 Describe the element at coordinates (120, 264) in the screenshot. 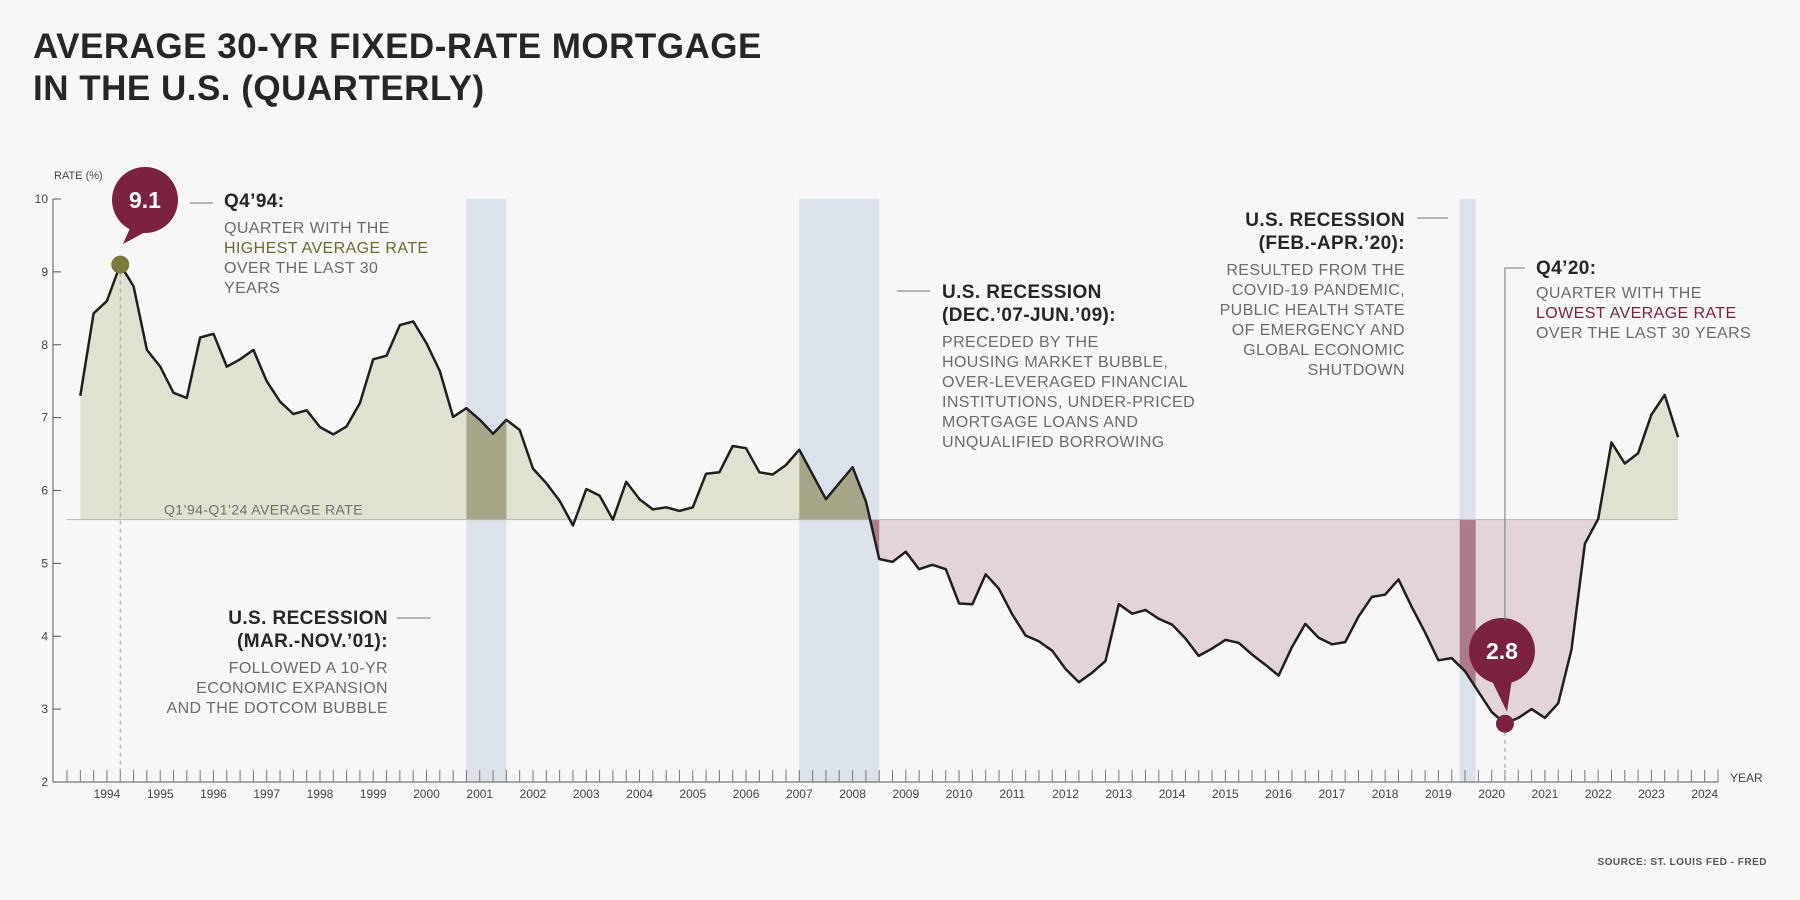

I see `highest-point-marker` at that location.